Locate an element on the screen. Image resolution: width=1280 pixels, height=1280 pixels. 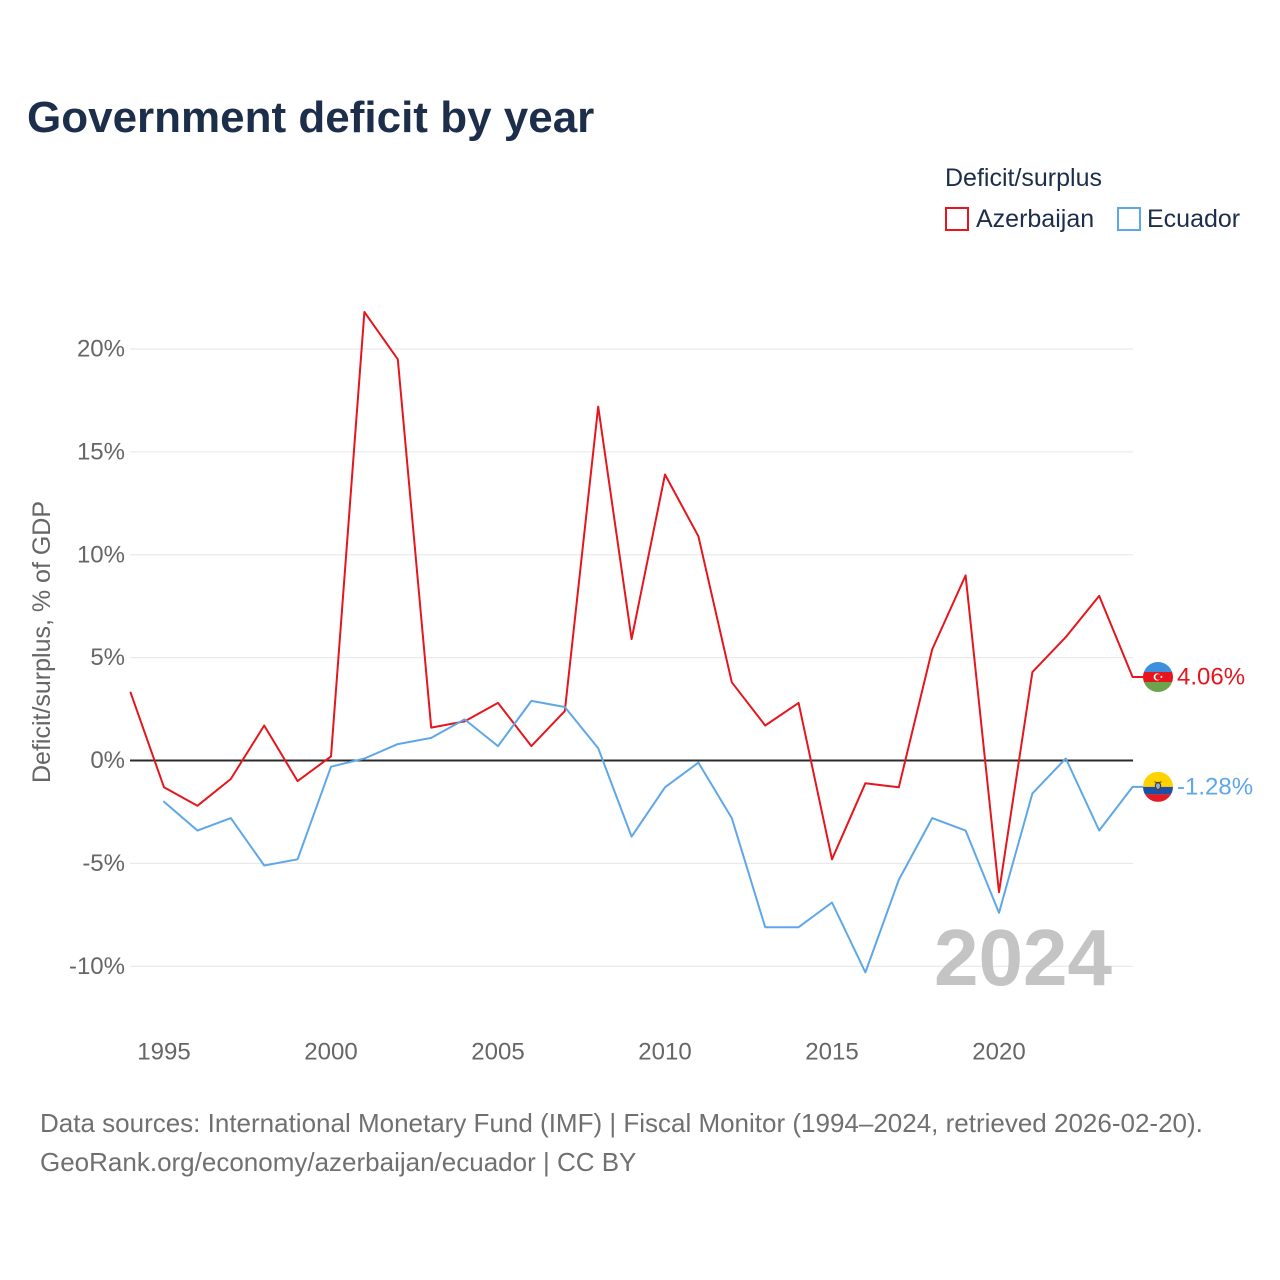
series-end-labels: 4.06% -1.28% is located at coordinates (1215, 731).